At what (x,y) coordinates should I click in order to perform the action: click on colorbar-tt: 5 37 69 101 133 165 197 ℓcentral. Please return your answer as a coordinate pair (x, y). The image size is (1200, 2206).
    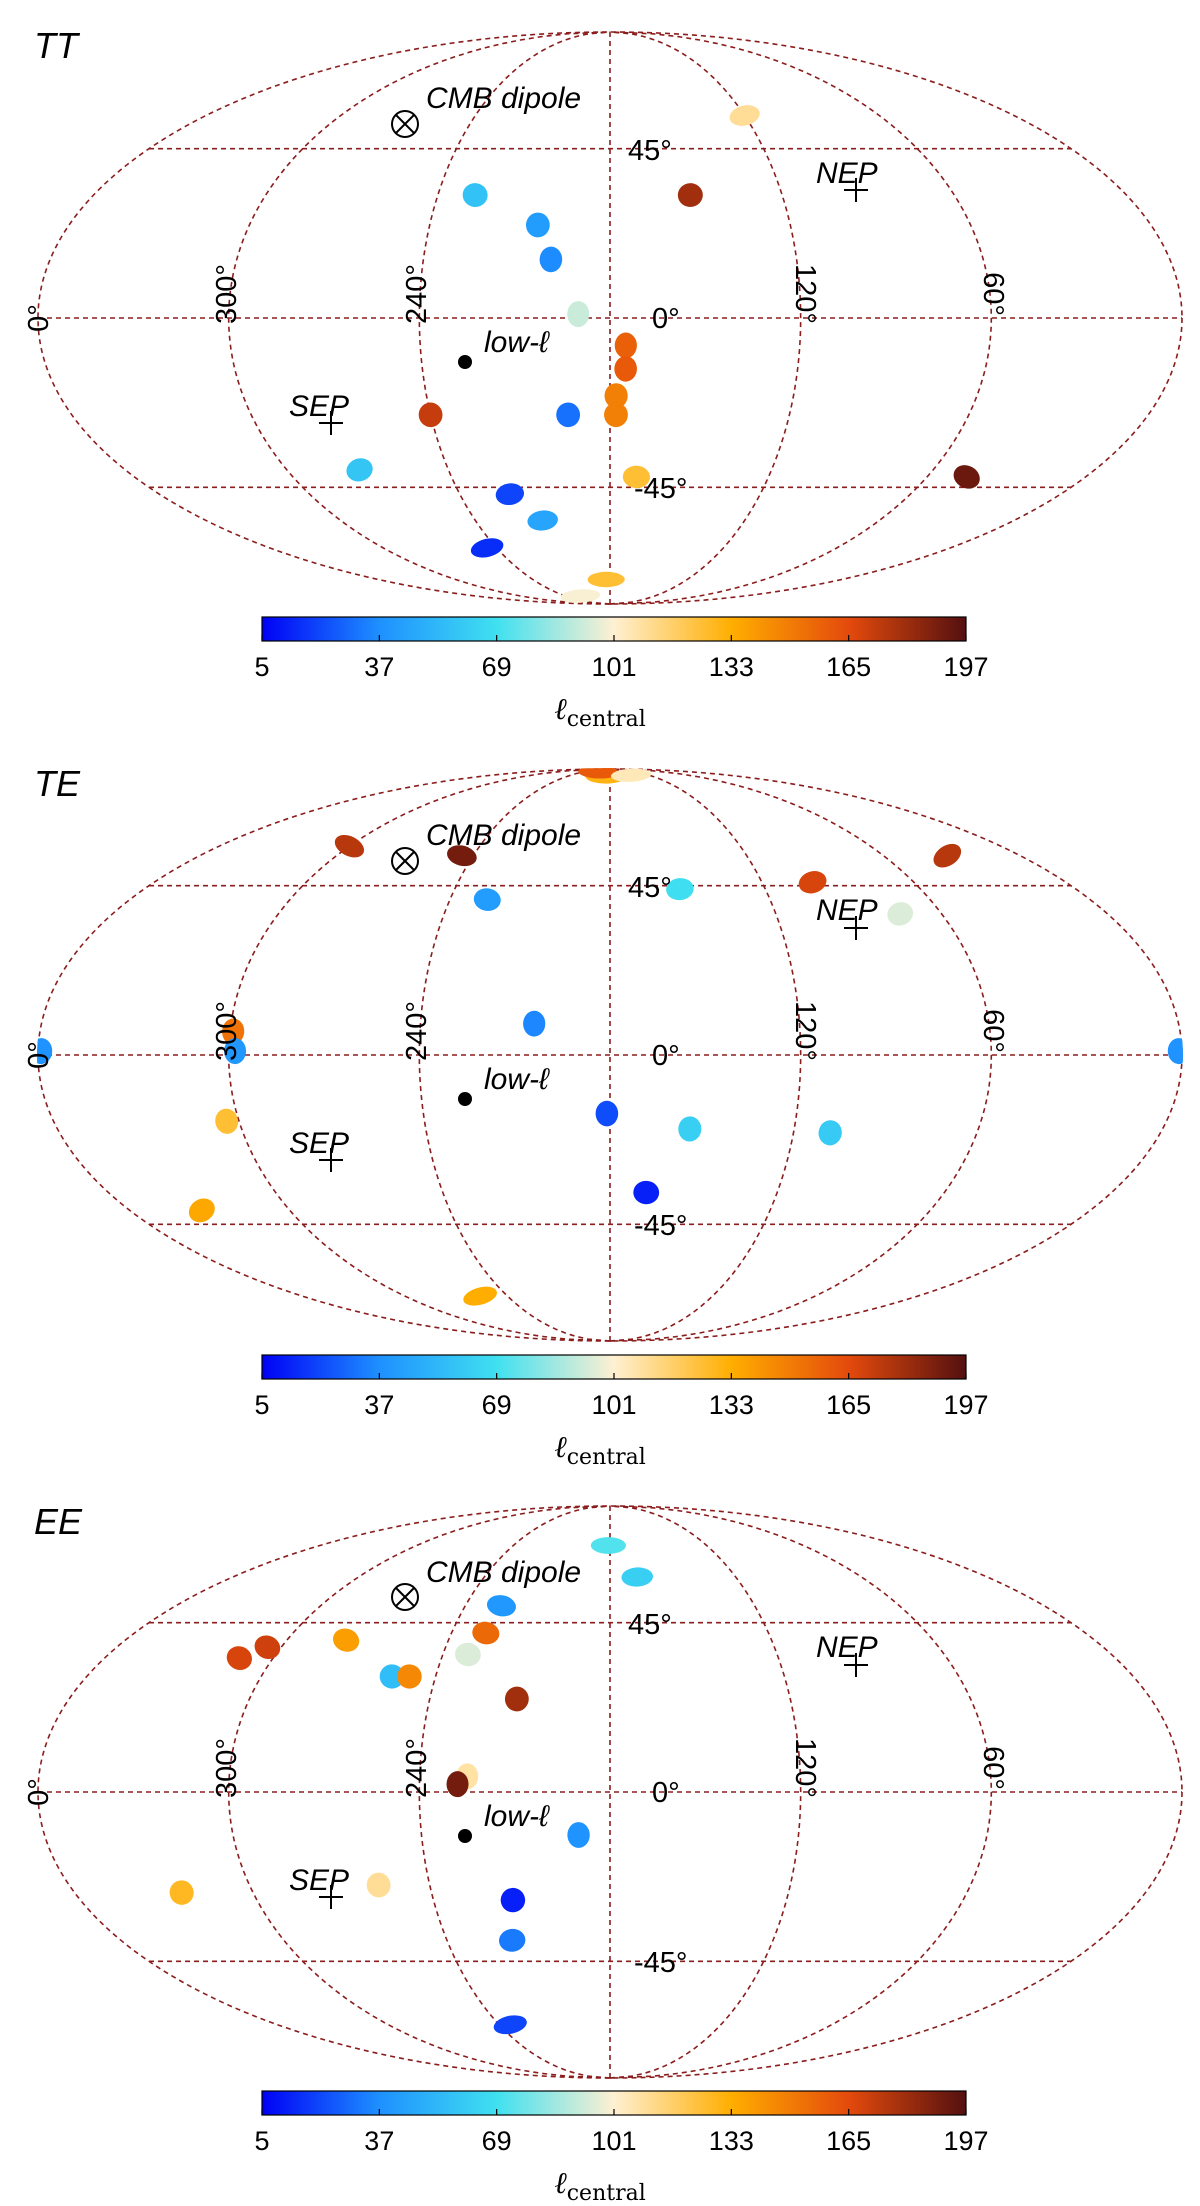
    Looking at the image, I should click on (621, 674).